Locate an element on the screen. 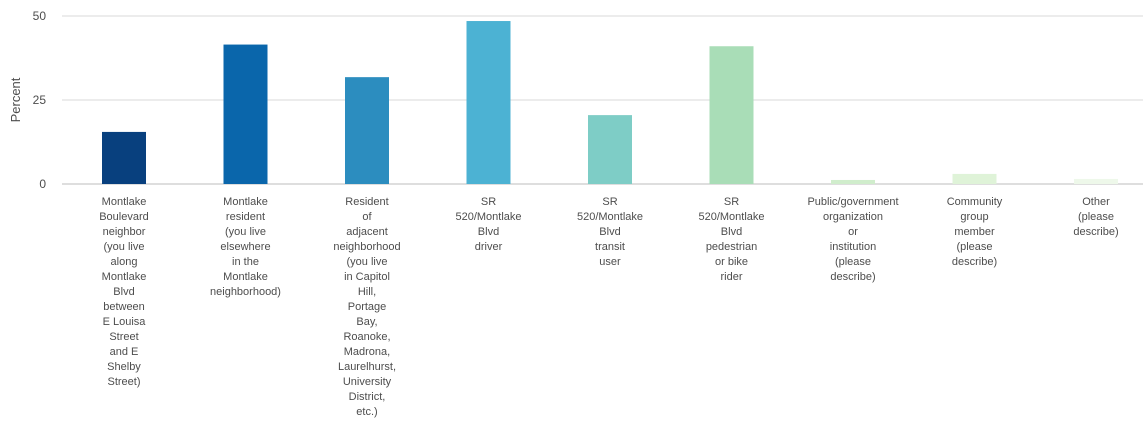 The width and height of the screenshot is (1143, 422). category-label: SR 520/Montlake Blvd driver is located at coordinates (488, 224).